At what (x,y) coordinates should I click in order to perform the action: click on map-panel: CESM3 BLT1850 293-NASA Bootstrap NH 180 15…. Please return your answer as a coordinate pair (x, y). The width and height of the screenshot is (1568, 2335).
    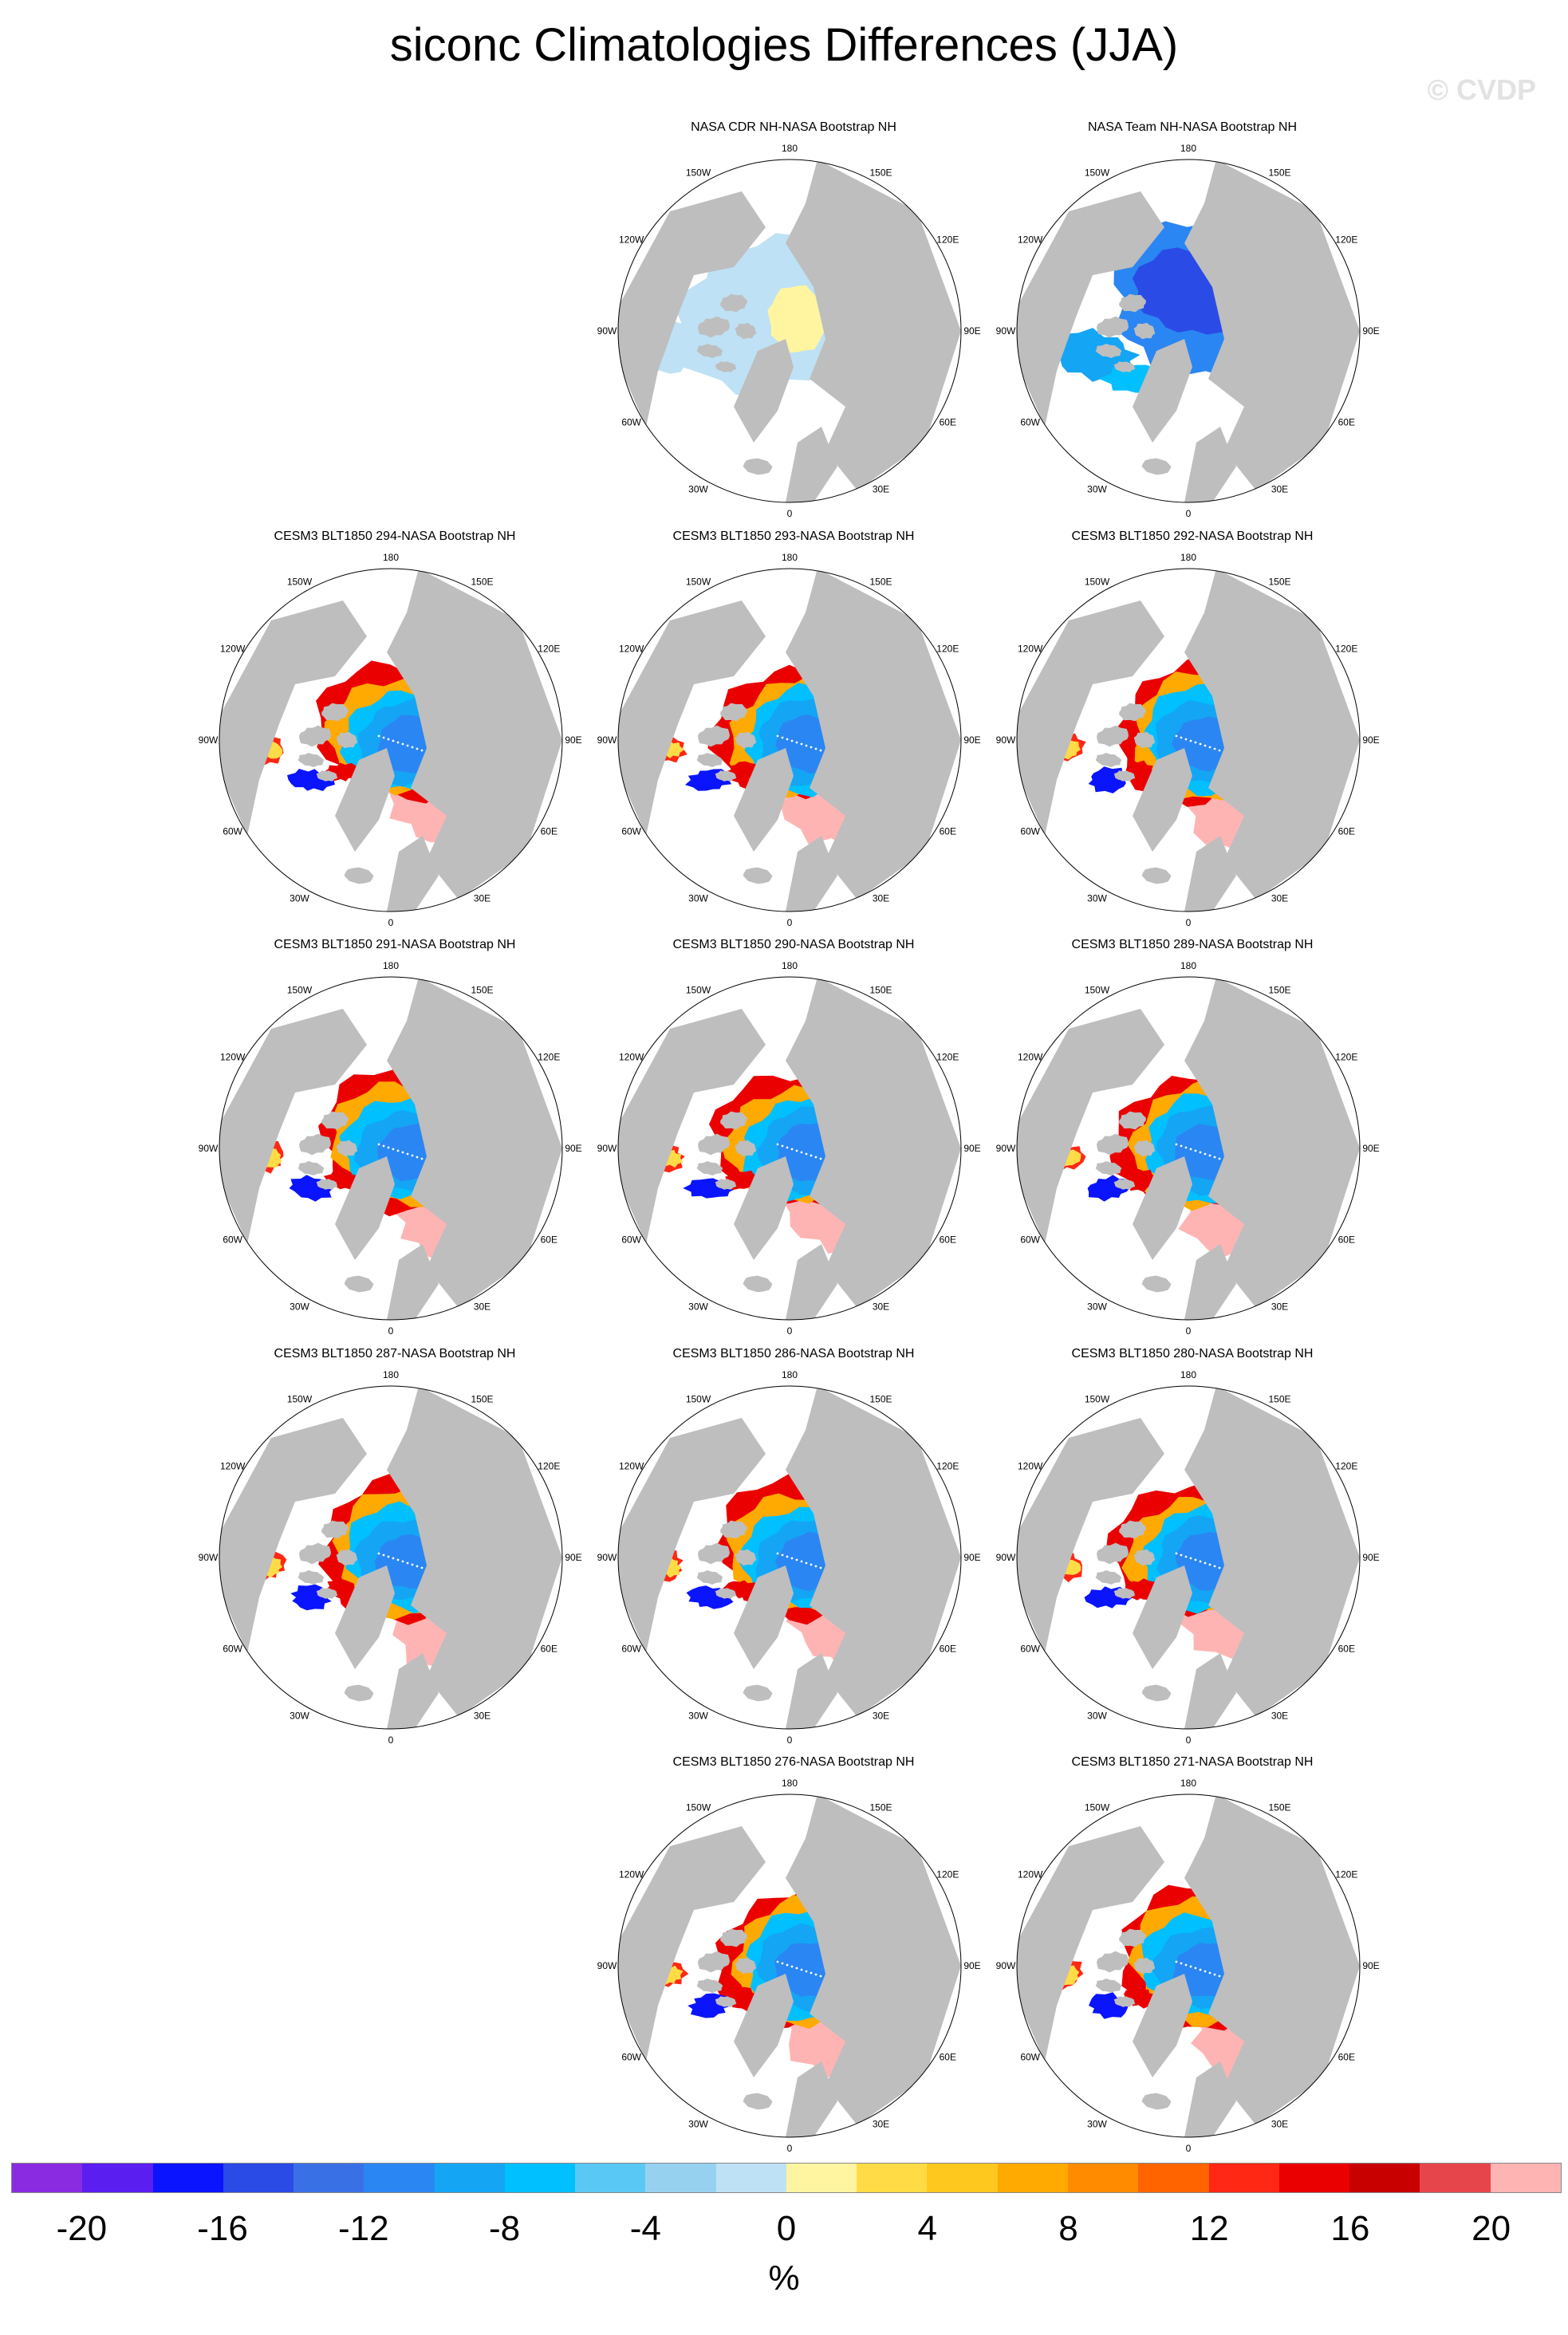
    Looking at the image, I should click on (793, 728).